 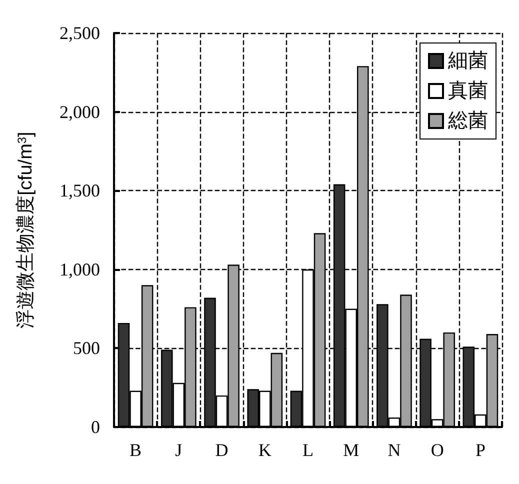 I want to click on y-tick-label: 1,500, so click(x=80, y=190).